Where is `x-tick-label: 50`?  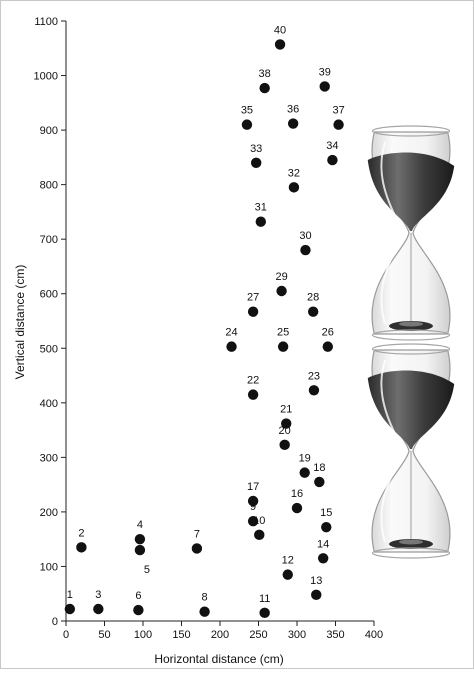 x-tick-label: 50 is located at coordinates (104, 635).